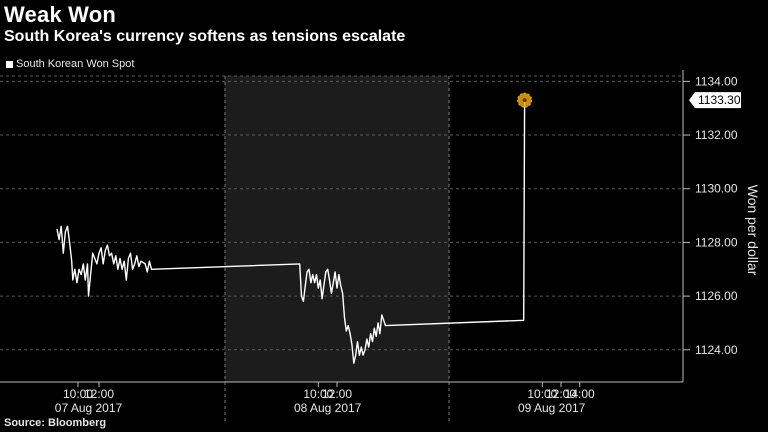  Describe the element at coordinates (580, 394) in the screenshot. I see `x-tick-label: 14:00` at that location.